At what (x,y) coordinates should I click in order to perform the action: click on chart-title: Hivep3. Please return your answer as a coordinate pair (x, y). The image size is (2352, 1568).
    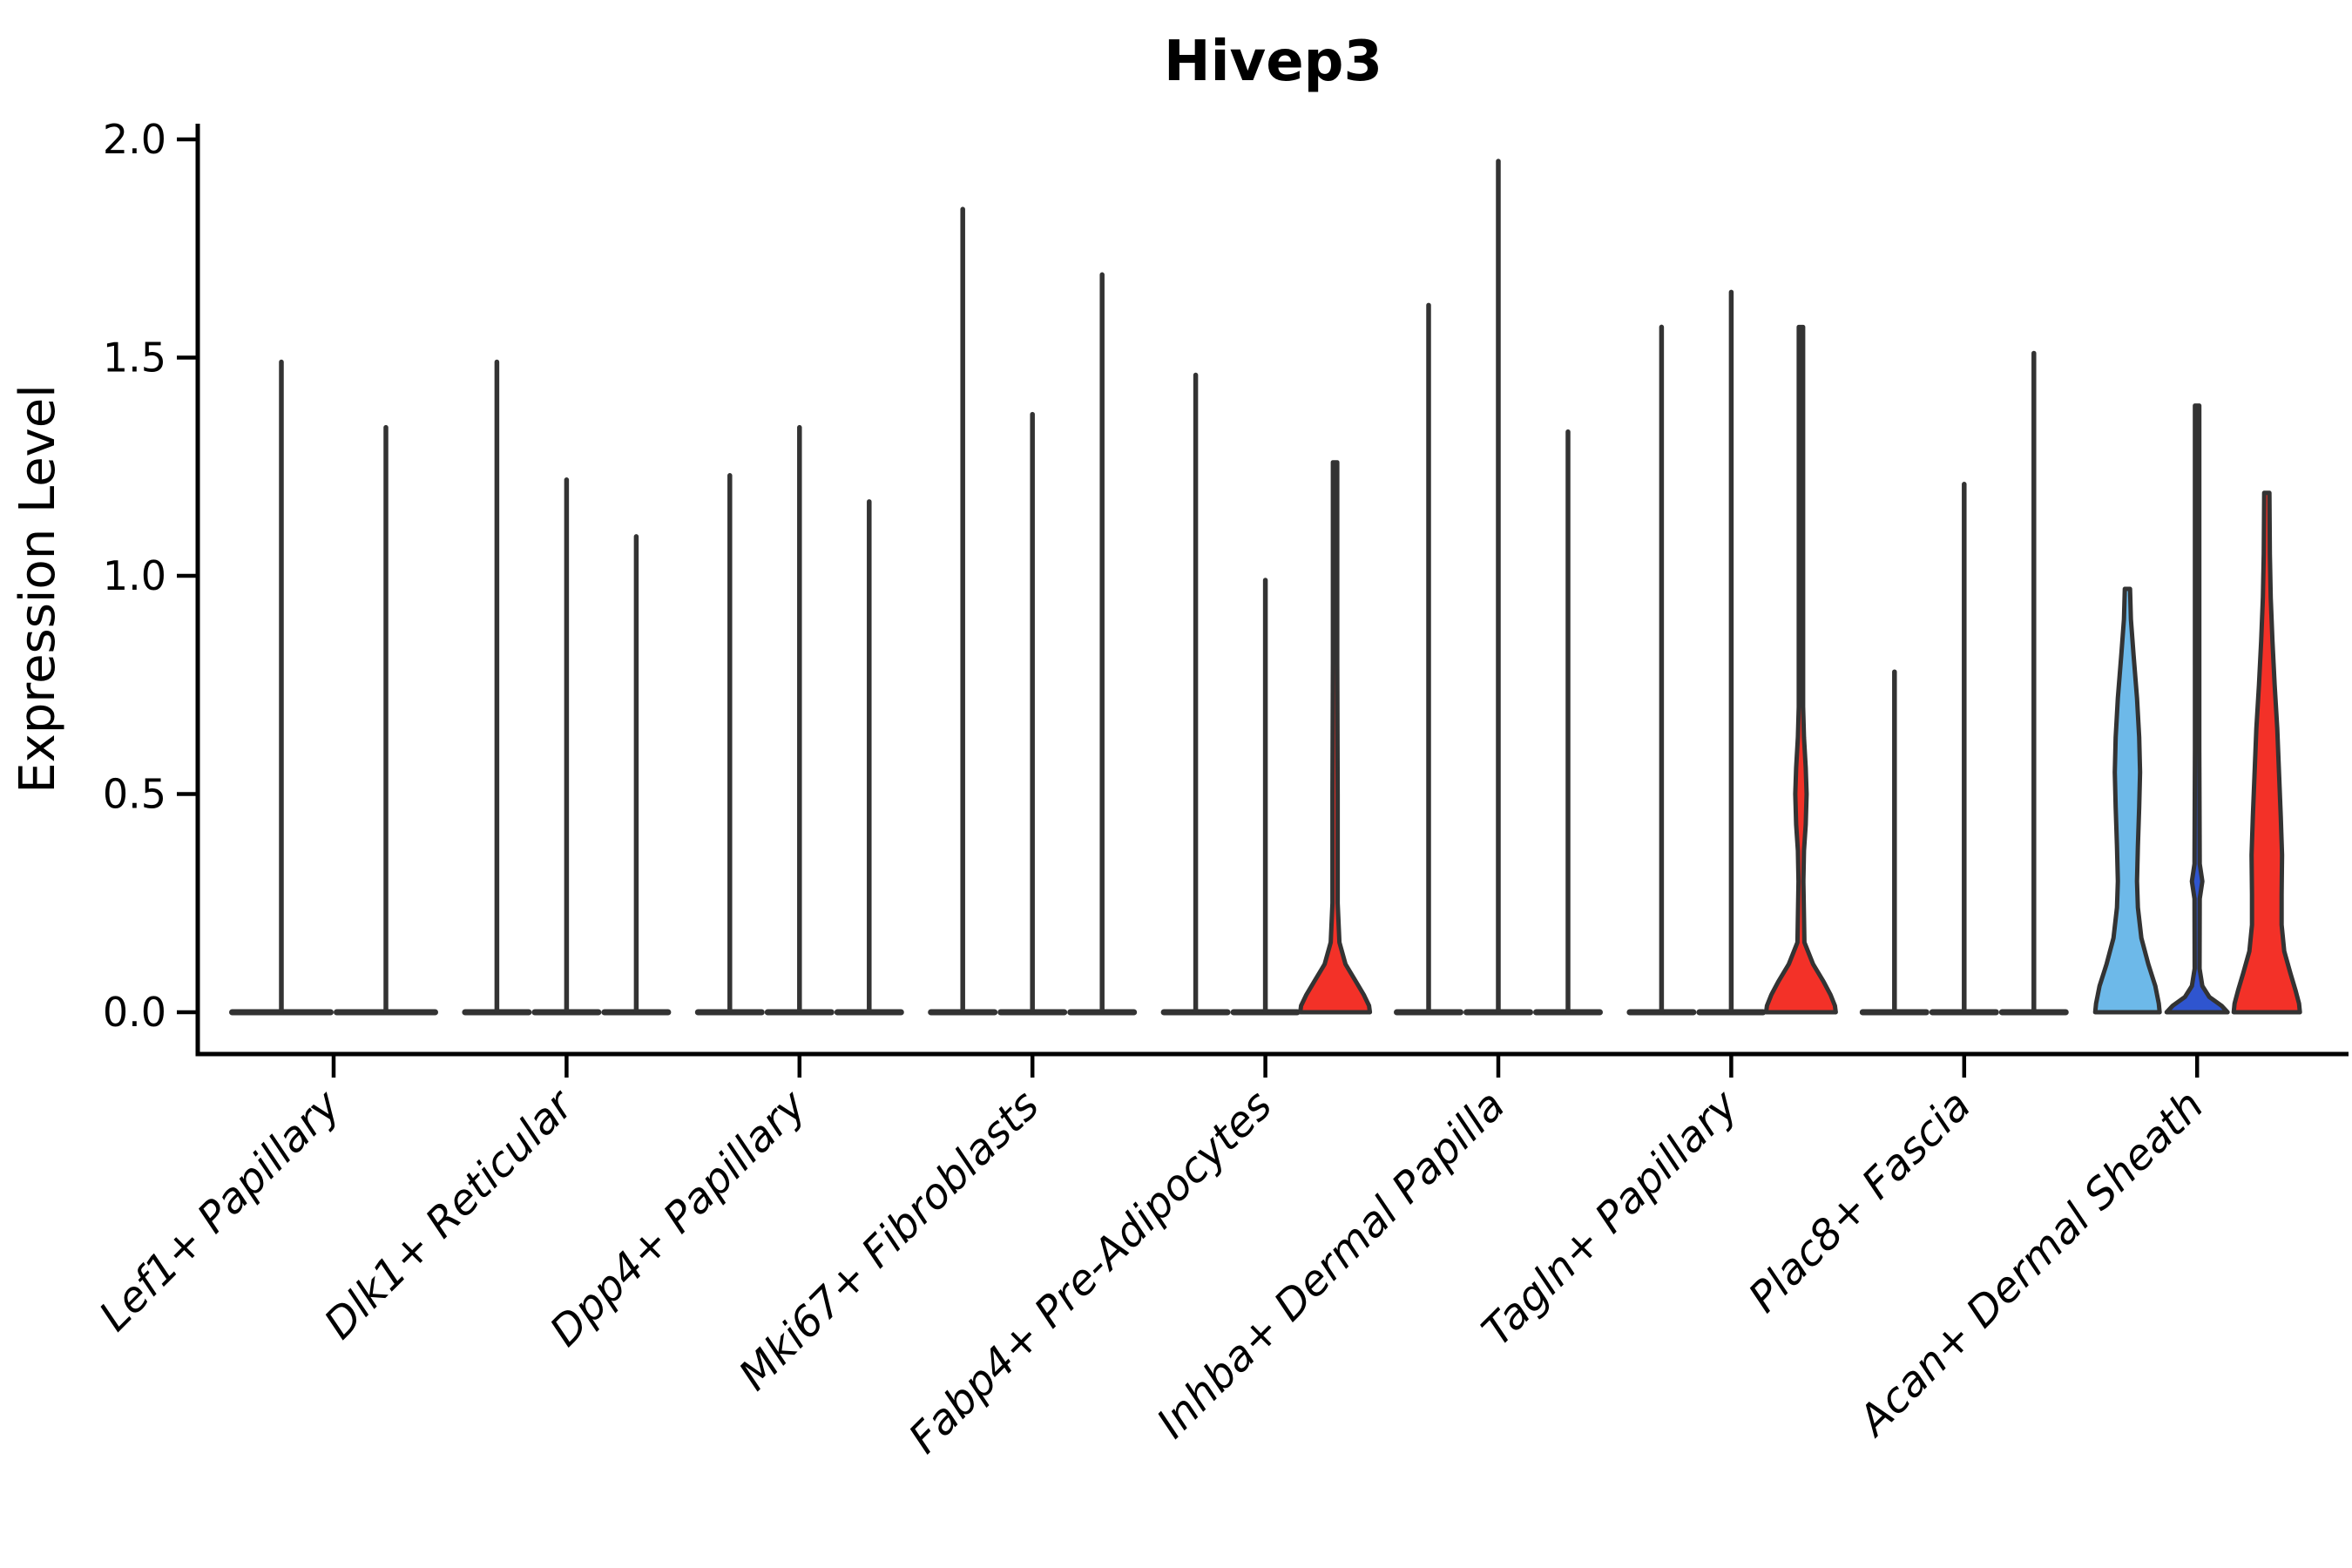
    Looking at the image, I should click on (1273, 62).